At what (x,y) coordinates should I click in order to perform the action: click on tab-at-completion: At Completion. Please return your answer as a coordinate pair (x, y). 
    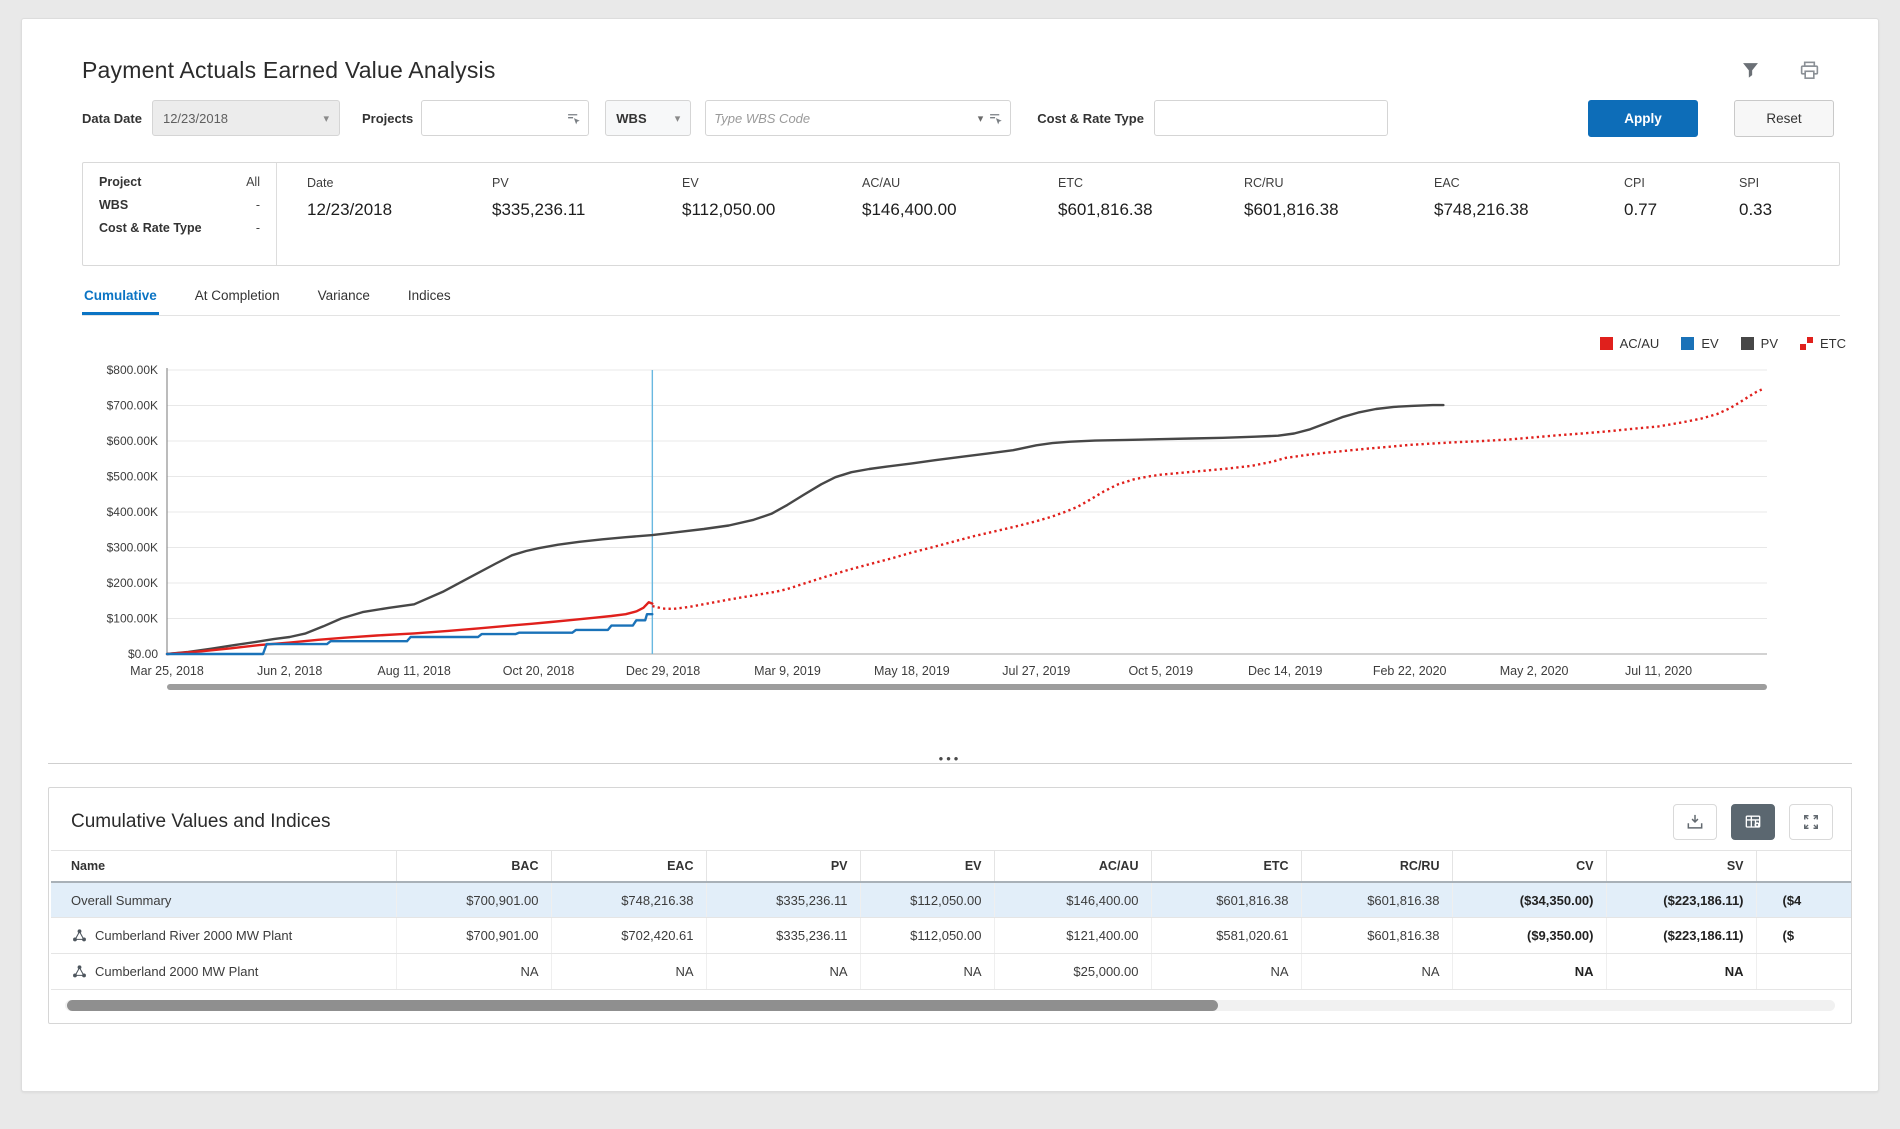
    Looking at the image, I should click on (237, 295).